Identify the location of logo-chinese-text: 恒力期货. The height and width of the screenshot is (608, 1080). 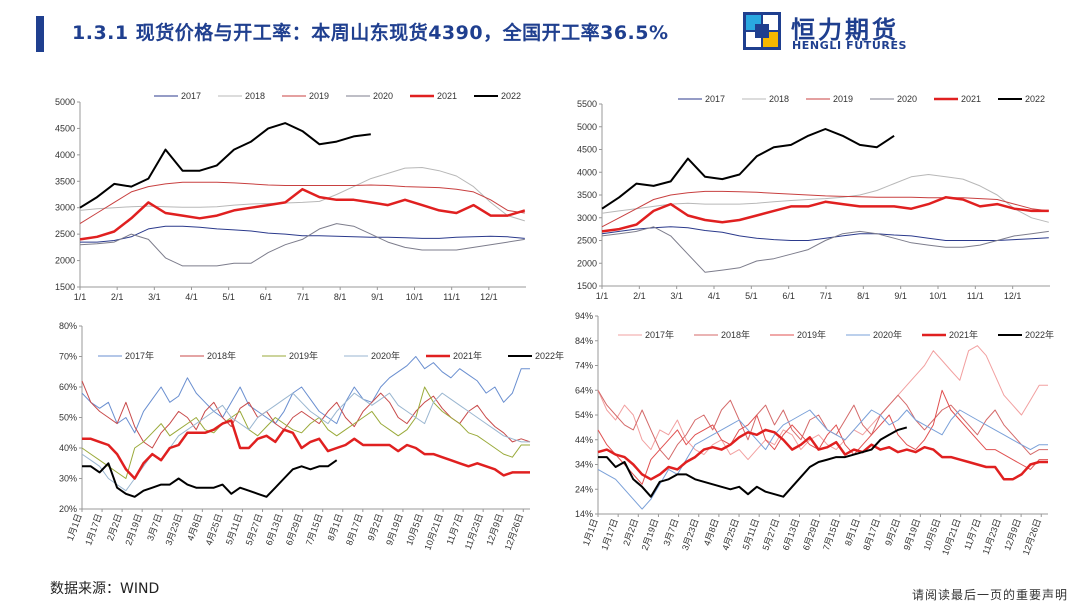
(845, 30).